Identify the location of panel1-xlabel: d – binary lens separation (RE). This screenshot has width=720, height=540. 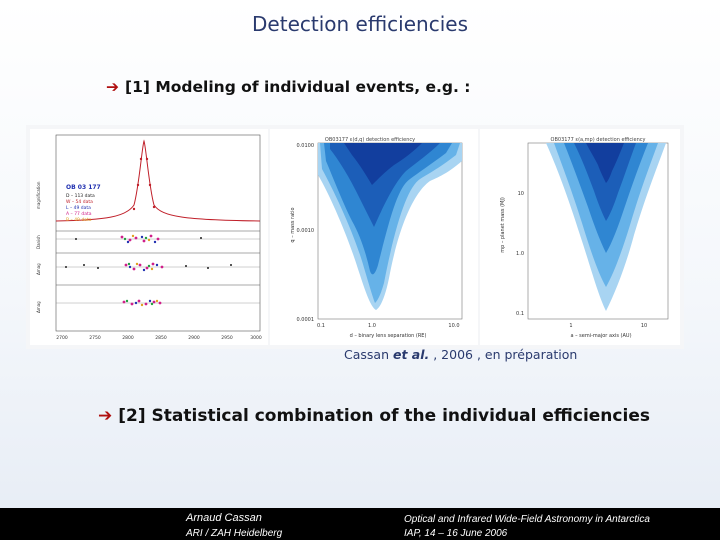
(388, 336).